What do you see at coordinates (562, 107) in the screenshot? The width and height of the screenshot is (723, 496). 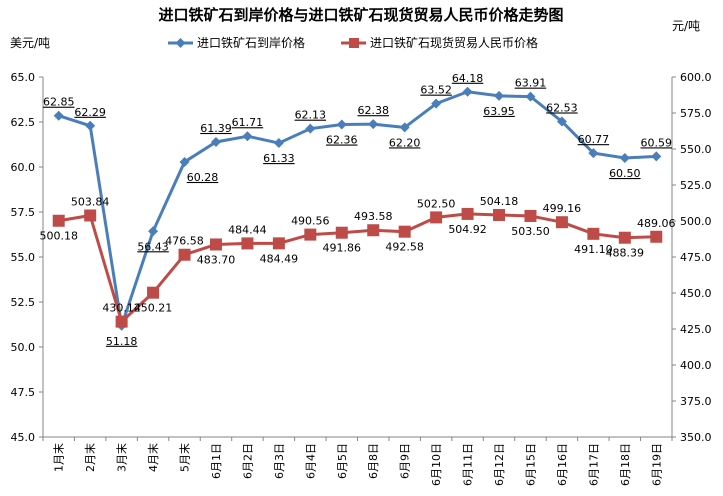 I see `data-label: 62.53` at bounding box center [562, 107].